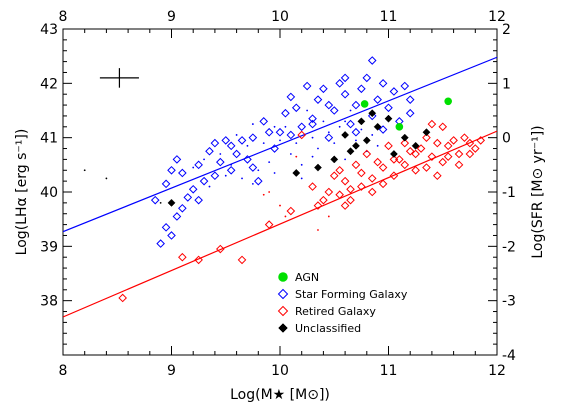 The image size is (562, 411). What do you see at coordinates (509, 356) in the screenshot?
I see `y2-tick-label: -4` at bounding box center [509, 356].